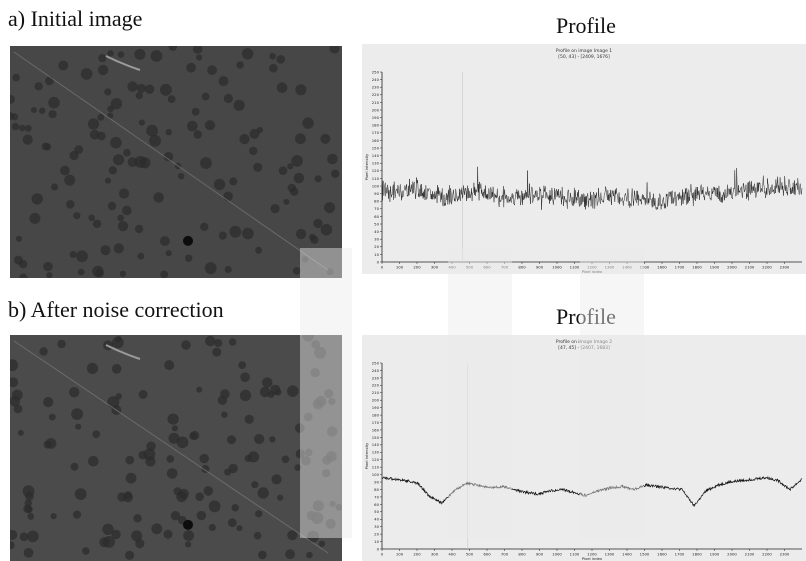 This screenshot has width=806, height=561. What do you see at coordinates (584, 51) in the screenshot?
I see `plot-title: Profile on image Image 1` at bounding box center [584, 51].